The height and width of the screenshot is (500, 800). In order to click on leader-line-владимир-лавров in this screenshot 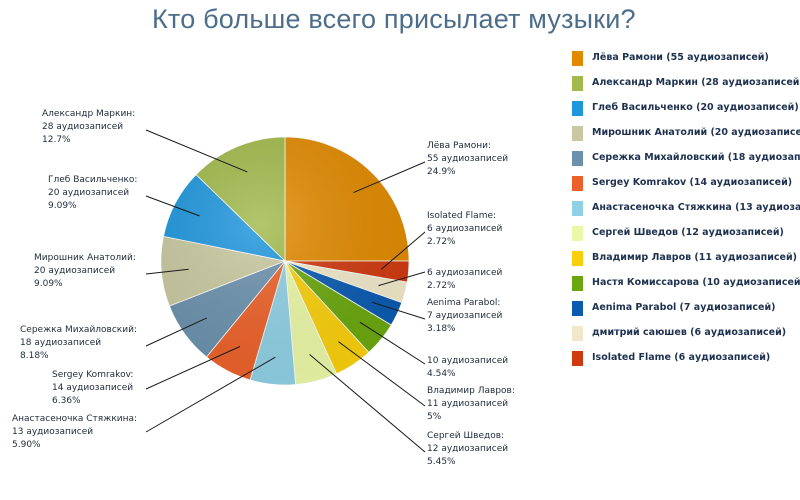, I will do `click(382, 374)`.